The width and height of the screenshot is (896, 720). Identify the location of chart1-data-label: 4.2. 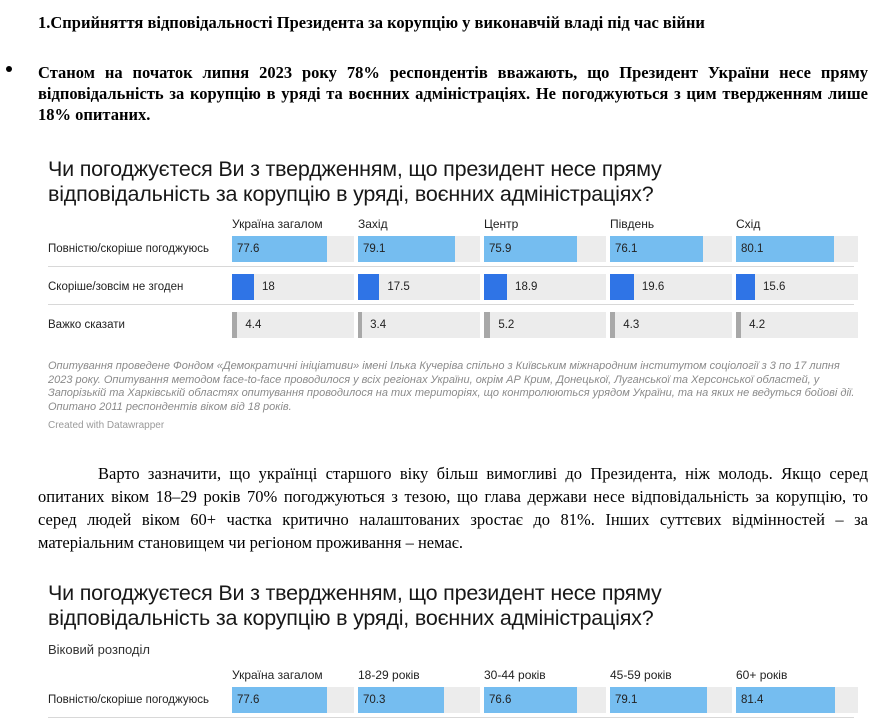
(757, 325).